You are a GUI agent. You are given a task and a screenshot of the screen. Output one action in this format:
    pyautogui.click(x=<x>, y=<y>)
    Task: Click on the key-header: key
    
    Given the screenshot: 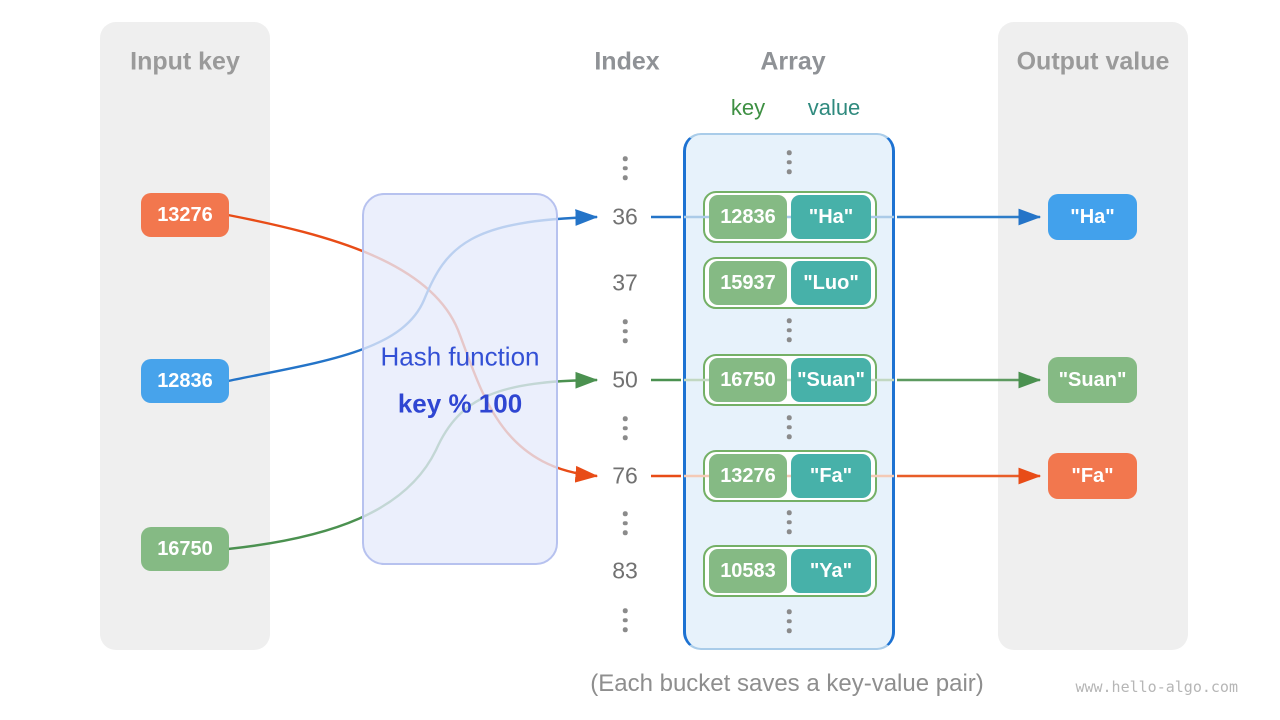 What is the action you would take?
    pyautogui.click(x=748, y=107)
    